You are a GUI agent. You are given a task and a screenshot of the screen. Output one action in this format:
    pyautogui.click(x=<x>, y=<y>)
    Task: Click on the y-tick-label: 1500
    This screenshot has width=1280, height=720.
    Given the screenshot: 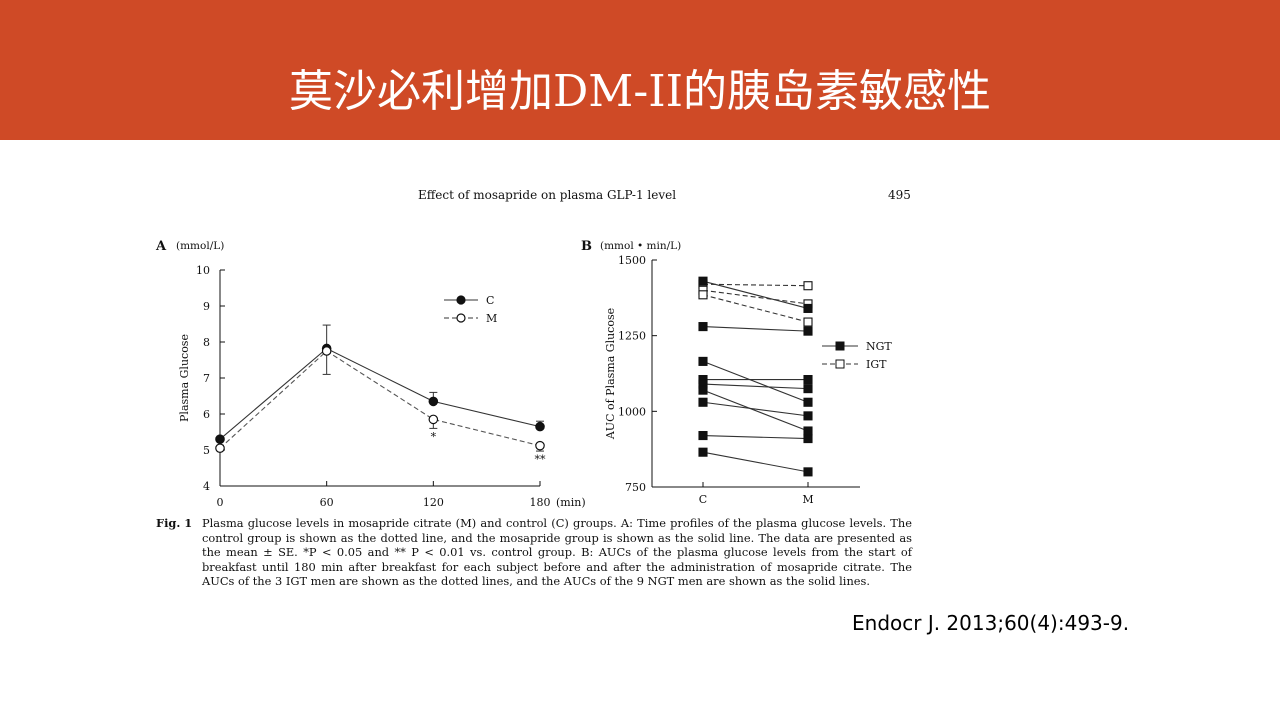 What is the action you would take?
    pyautogui.click(x=632, y=260)
    